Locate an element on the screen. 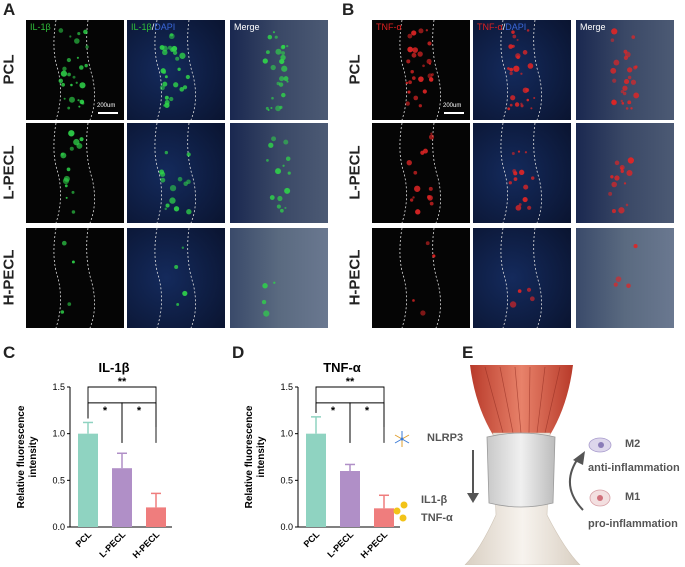 This screenshot has width=685, height=567. panel-label-d: D is located at coordinates (238, 352).